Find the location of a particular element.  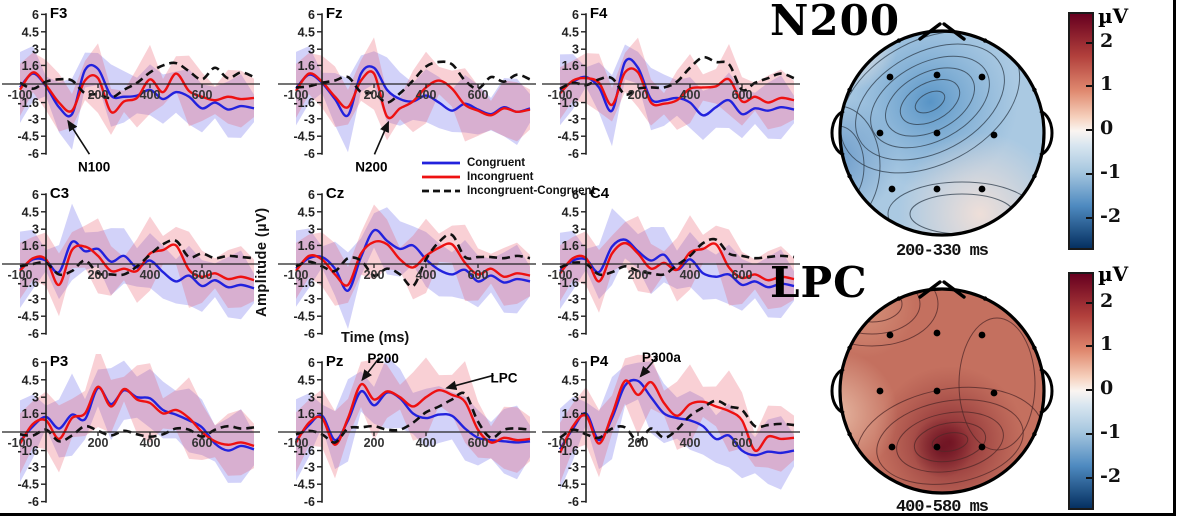

ci-band-congruent is located at coordinates (413, 99).